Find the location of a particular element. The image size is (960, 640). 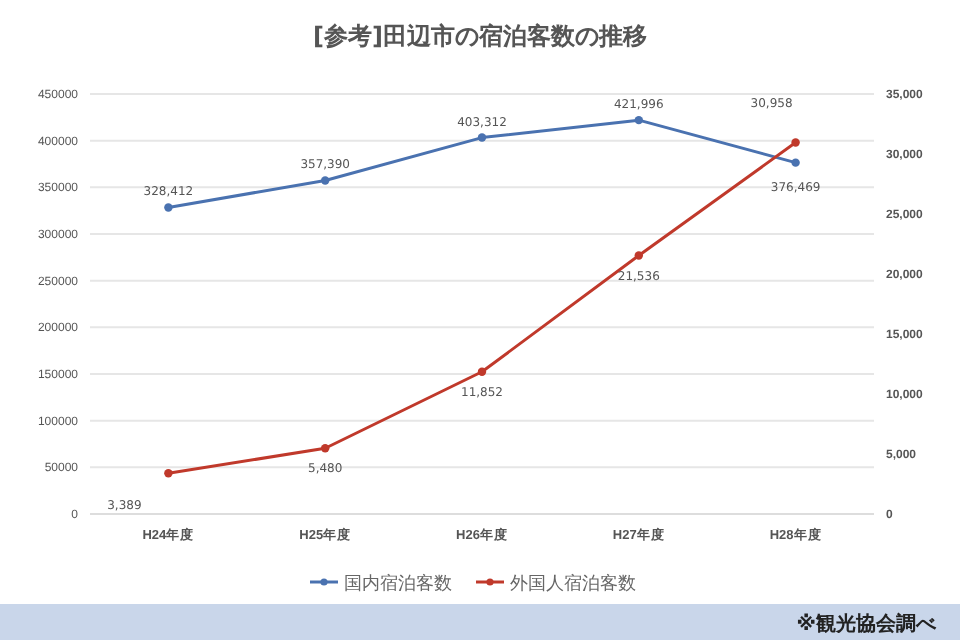

text: ※観光協会調べ is located at coordinates (867, 624).